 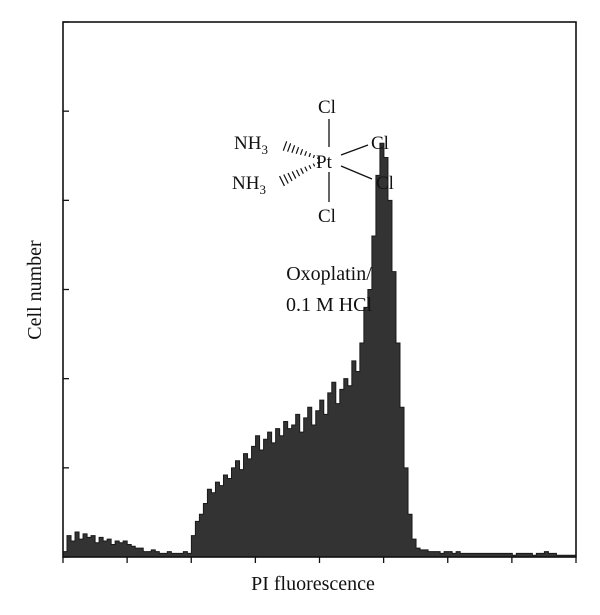 I want to click on atom-cl-right-lower: Cl, so click(x=385, y=183).